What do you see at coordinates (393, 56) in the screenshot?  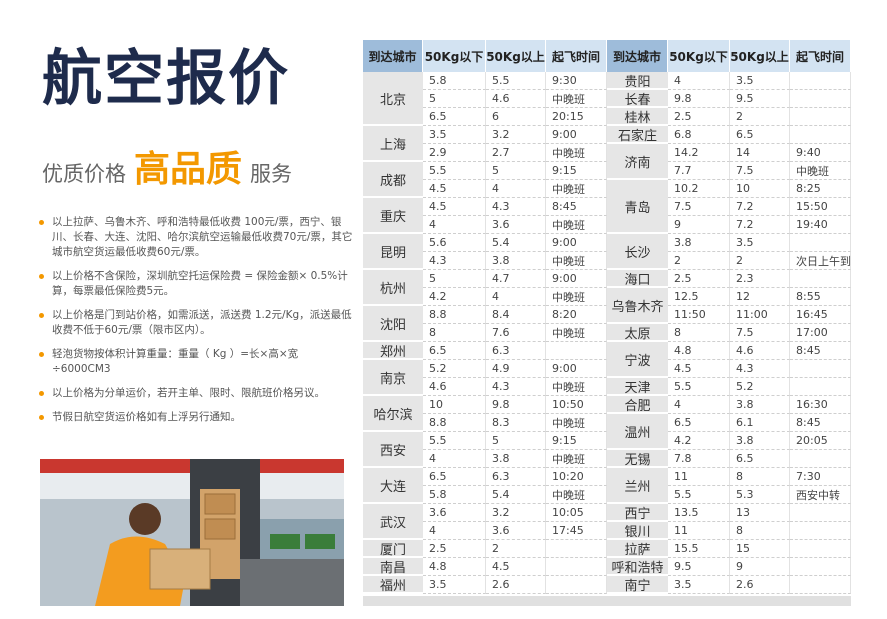 I see `column-header: 到达城市` at bounding box center [393, 56].